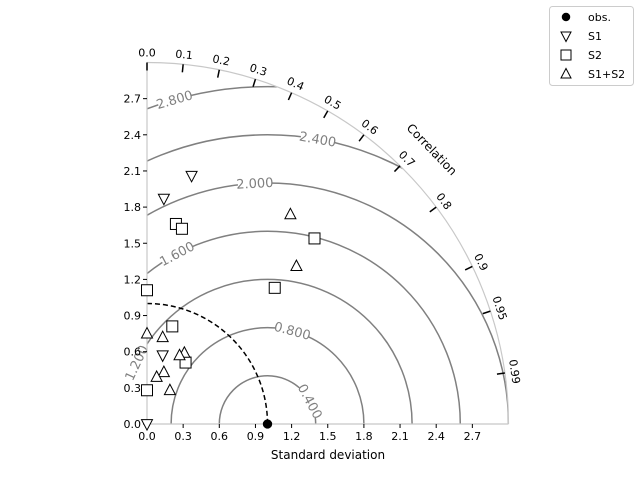  Describe the element at coordinates (443, 202) in the screenshot. I see `correlation-tick-label: 0.8` at that location.